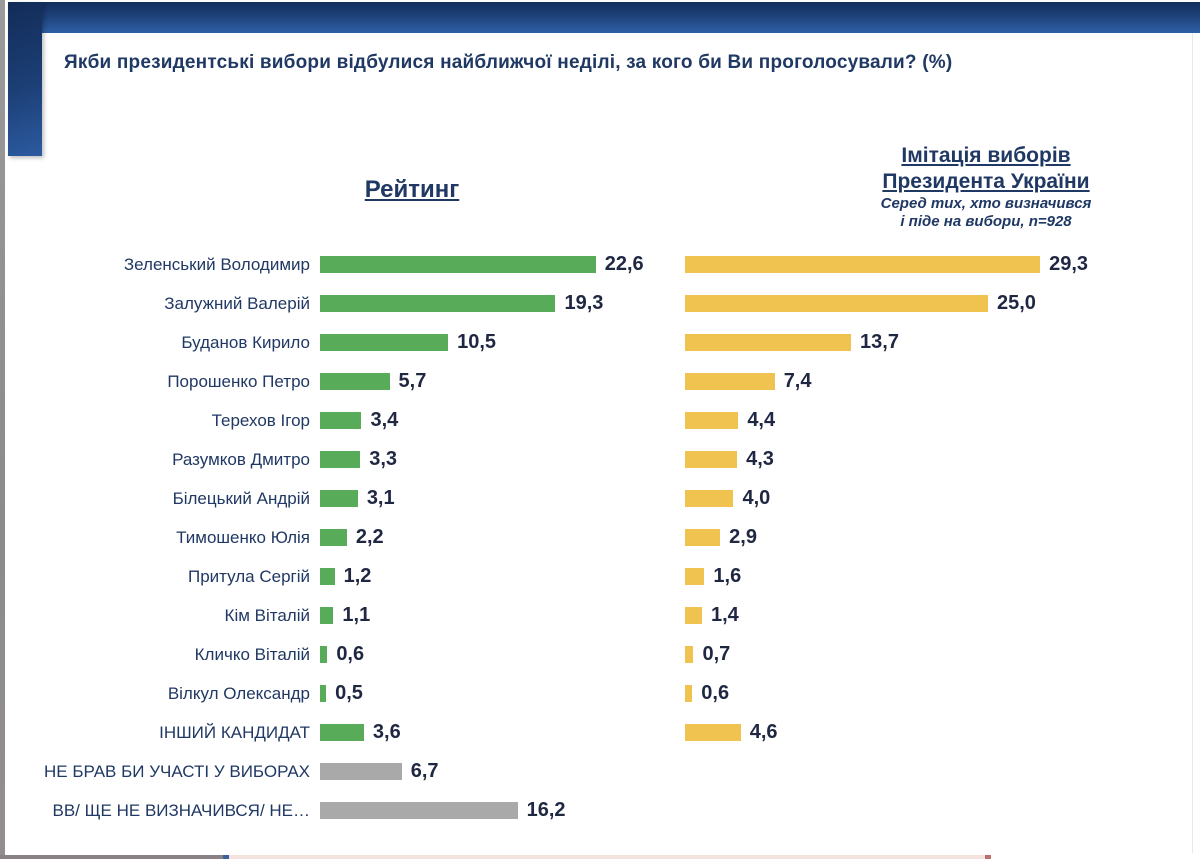 Image resolution: width=1200 pixels, height=859 pixels. I want to click on rating-value: 0,6, so click(350, 654).